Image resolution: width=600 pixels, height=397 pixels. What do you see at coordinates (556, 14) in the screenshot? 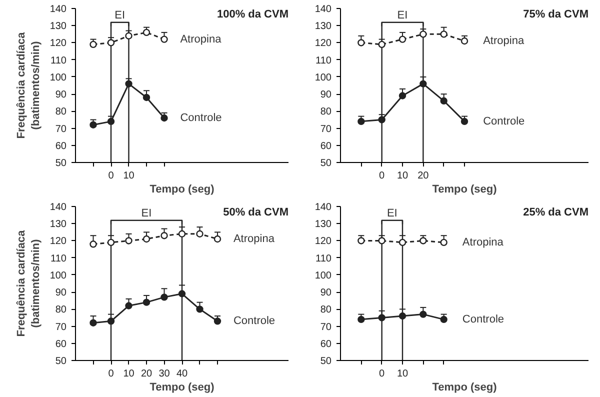
I see `chart-title: 75% da CVM` at bounding box center [556, 14].